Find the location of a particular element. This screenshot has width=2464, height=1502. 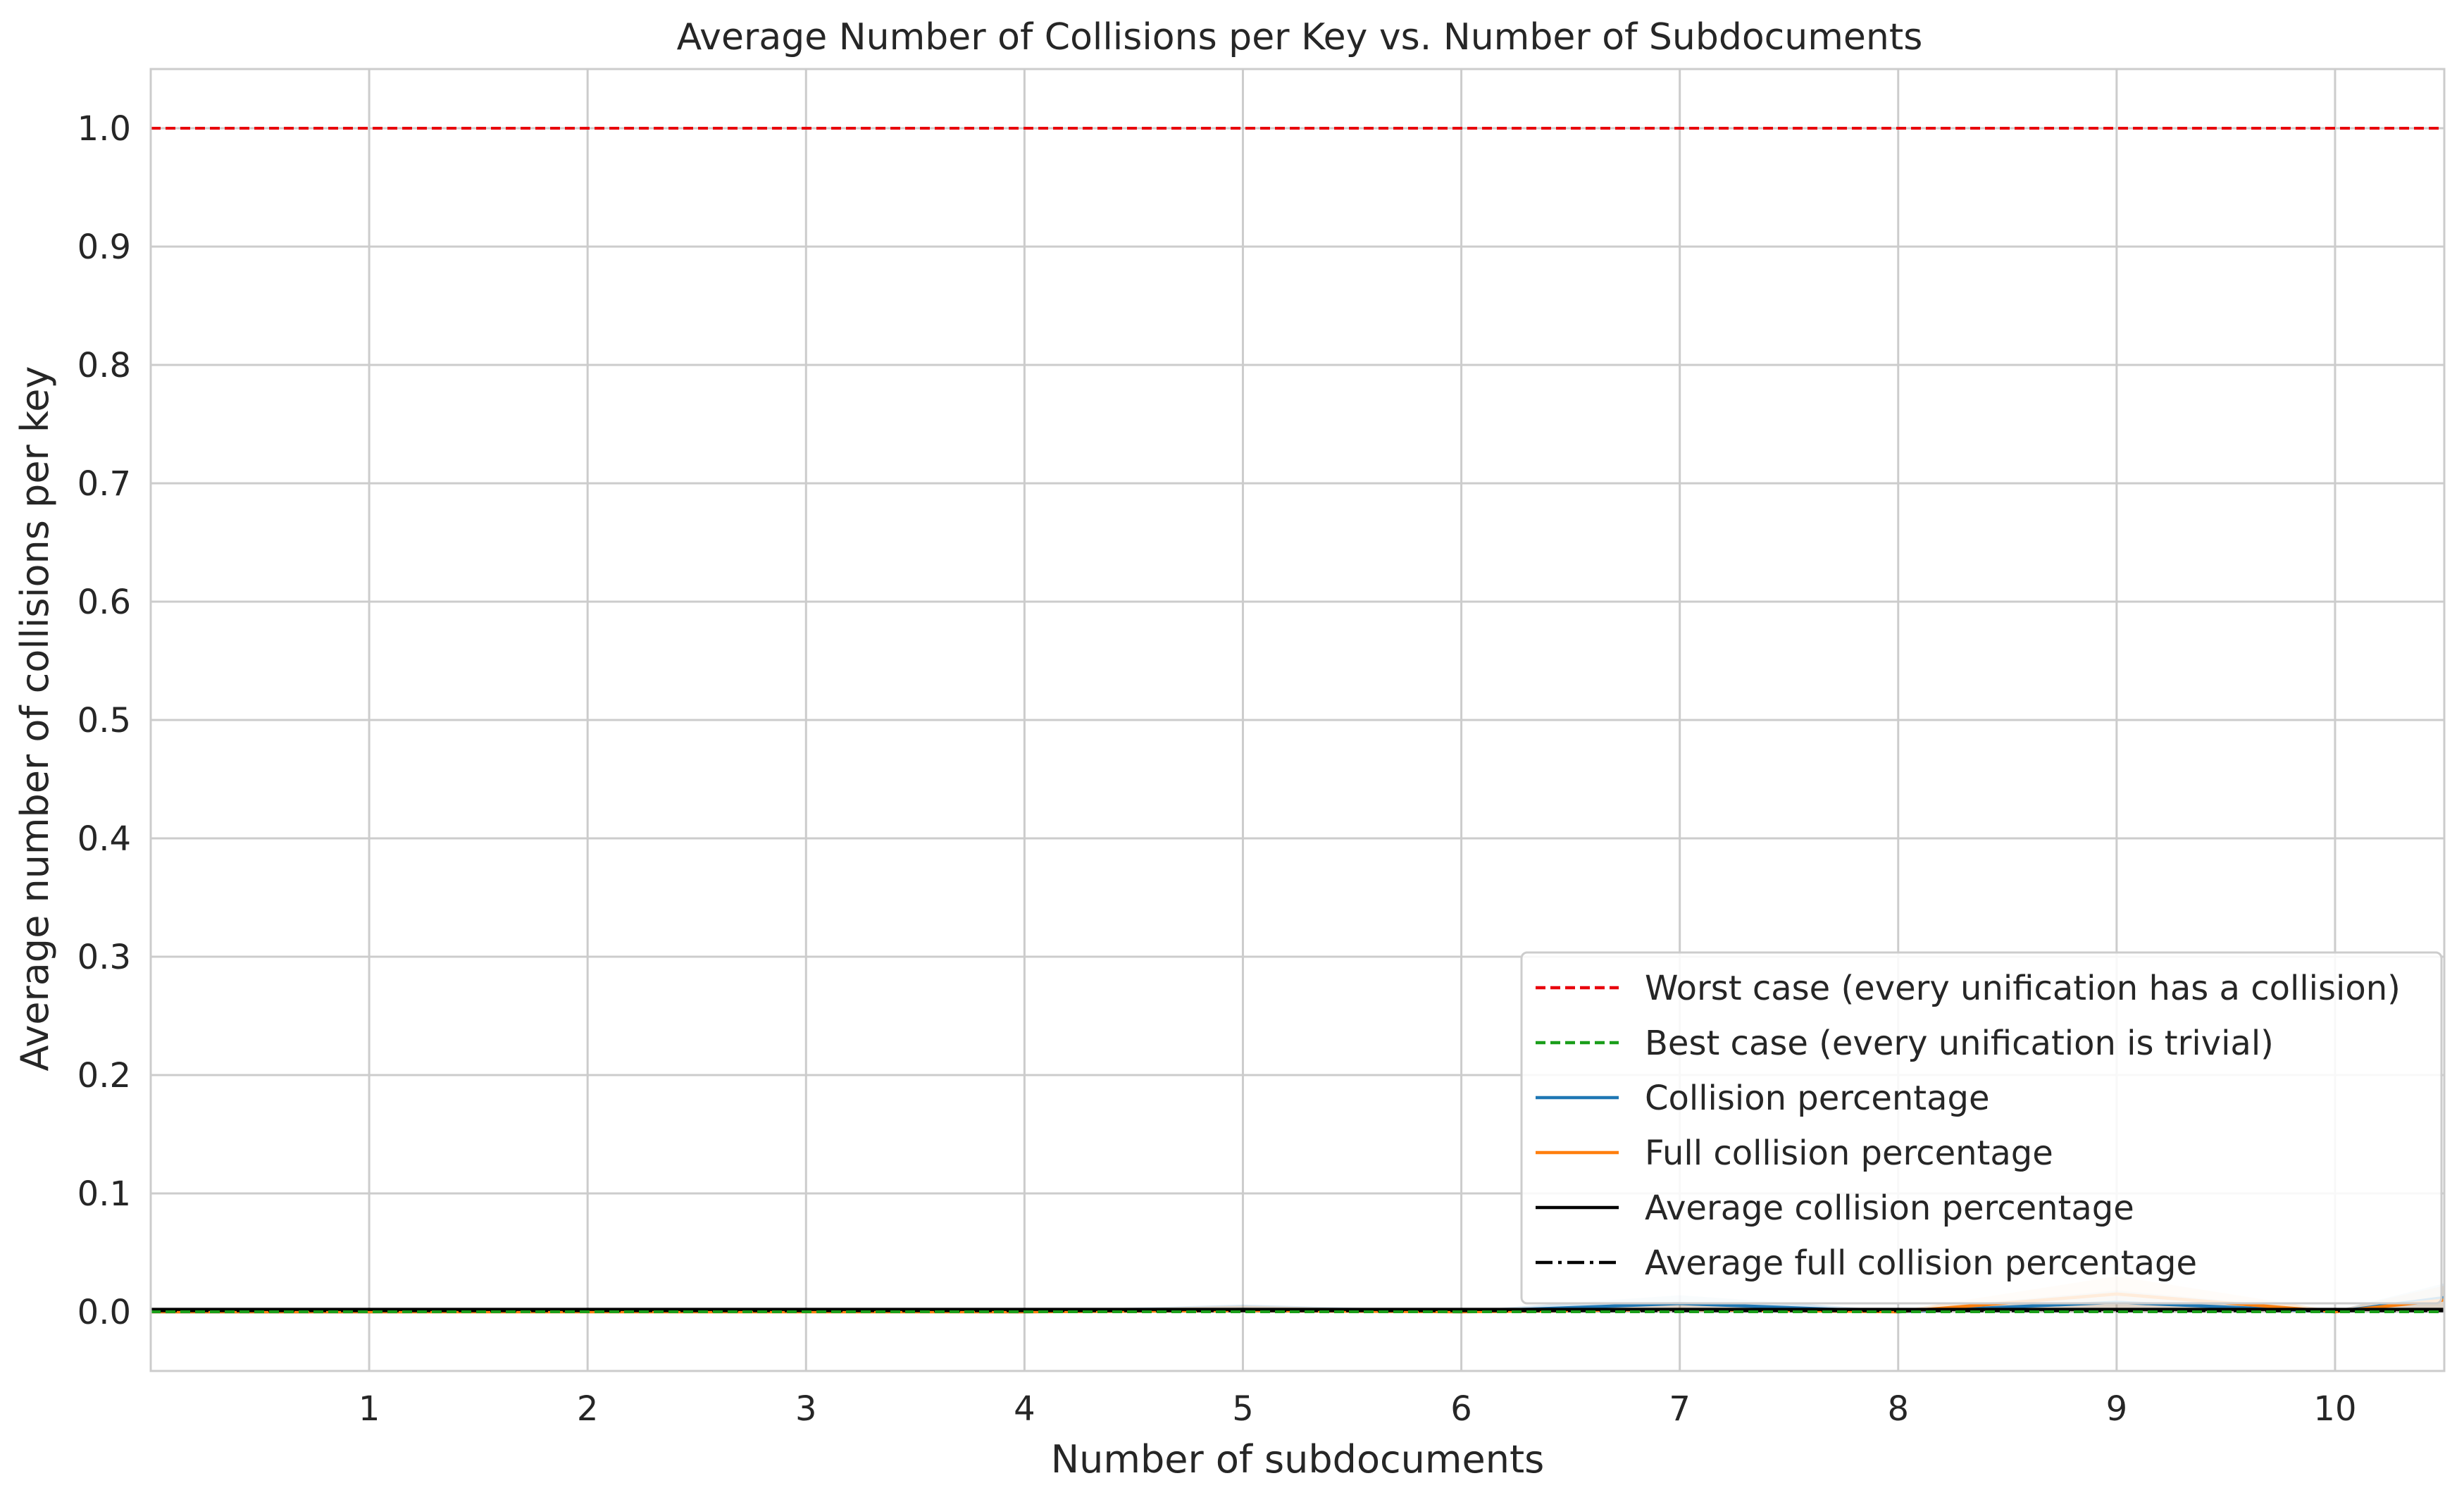

x-tick-label: 5 is located at coordinates (1243, 1409).